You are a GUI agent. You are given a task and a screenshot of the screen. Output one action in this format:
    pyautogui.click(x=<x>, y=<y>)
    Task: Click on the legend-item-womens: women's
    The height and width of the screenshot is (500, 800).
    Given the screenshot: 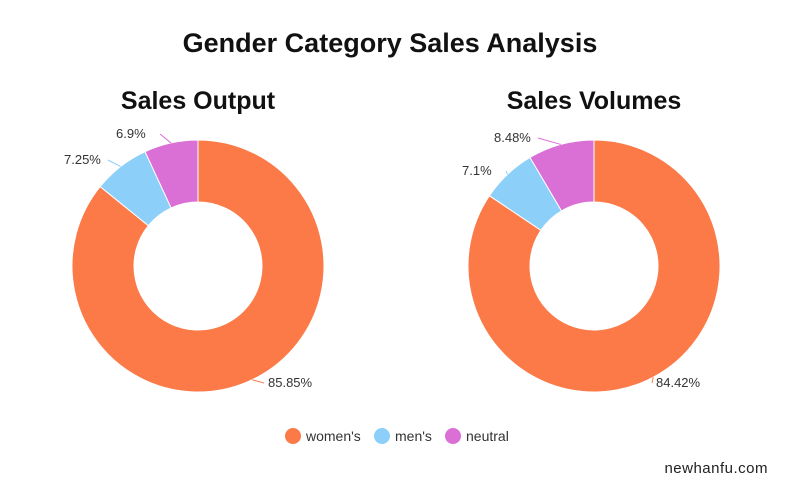 What is the action you would take?
    pyautogui.click(x=323, y=436)
    